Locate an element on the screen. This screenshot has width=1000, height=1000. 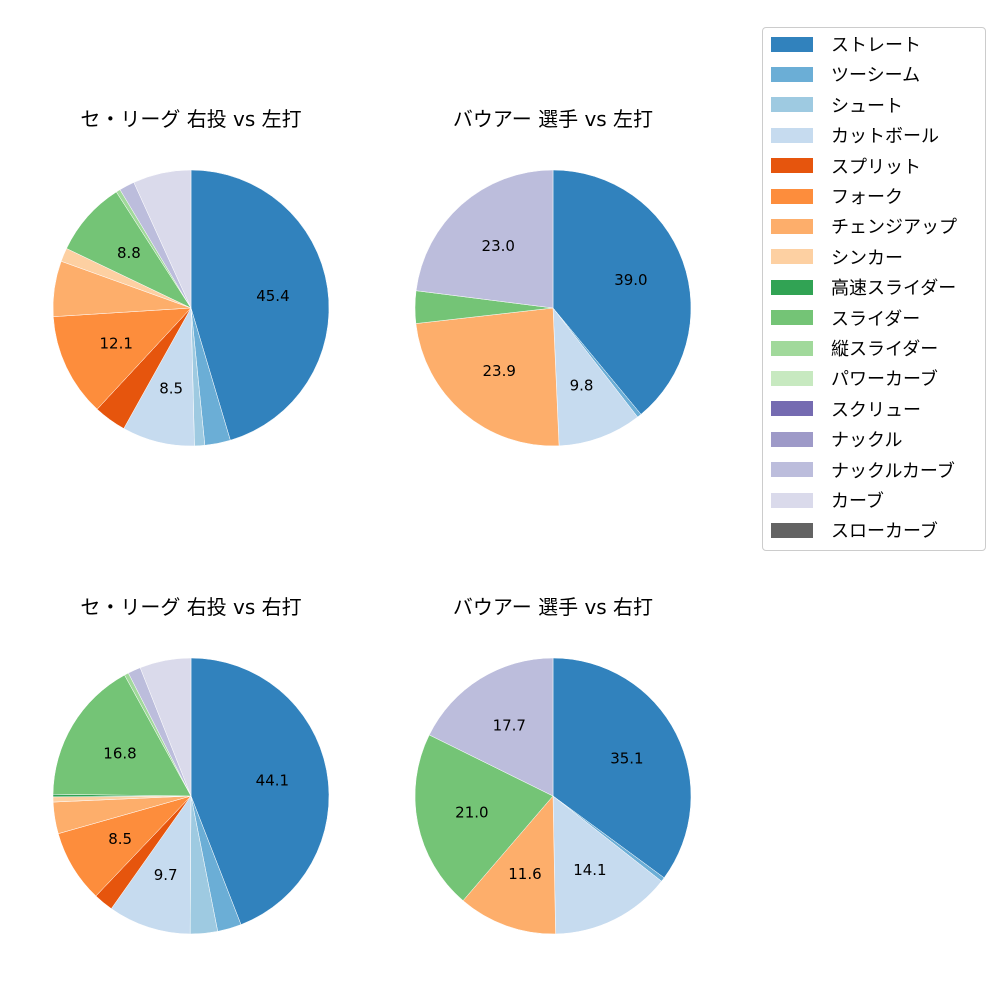
legend-item: ナックル is located at coordinates (837, 440).